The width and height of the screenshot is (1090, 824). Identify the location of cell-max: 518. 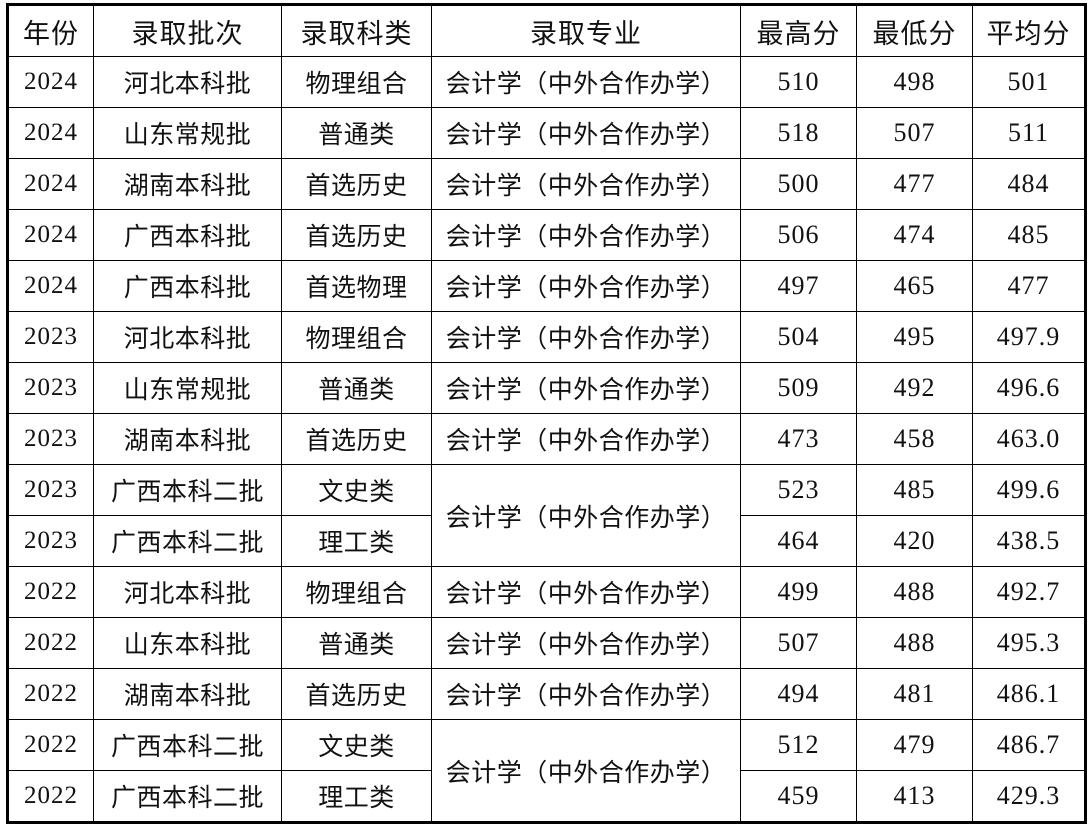
(798, 133).